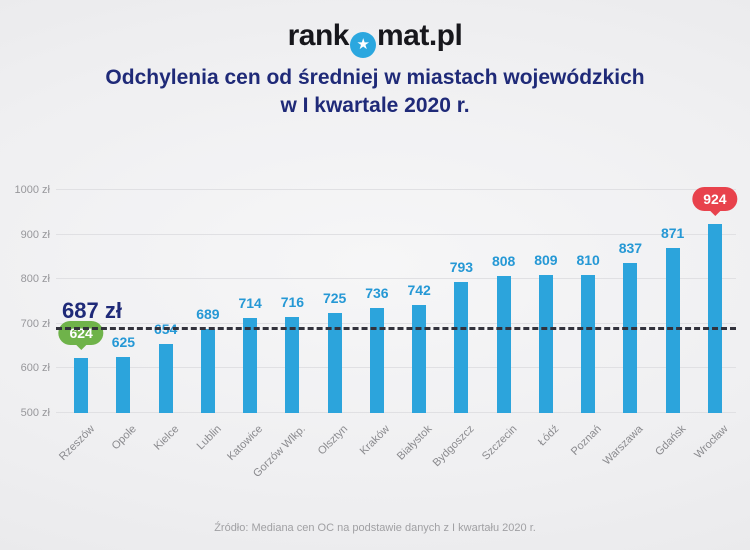 The width and height of the screenshot is (750, 550). Describe the element at coordinates (35, 323) in the screenshot. I see `y-axis-tick-label: 700 zł` at that location.